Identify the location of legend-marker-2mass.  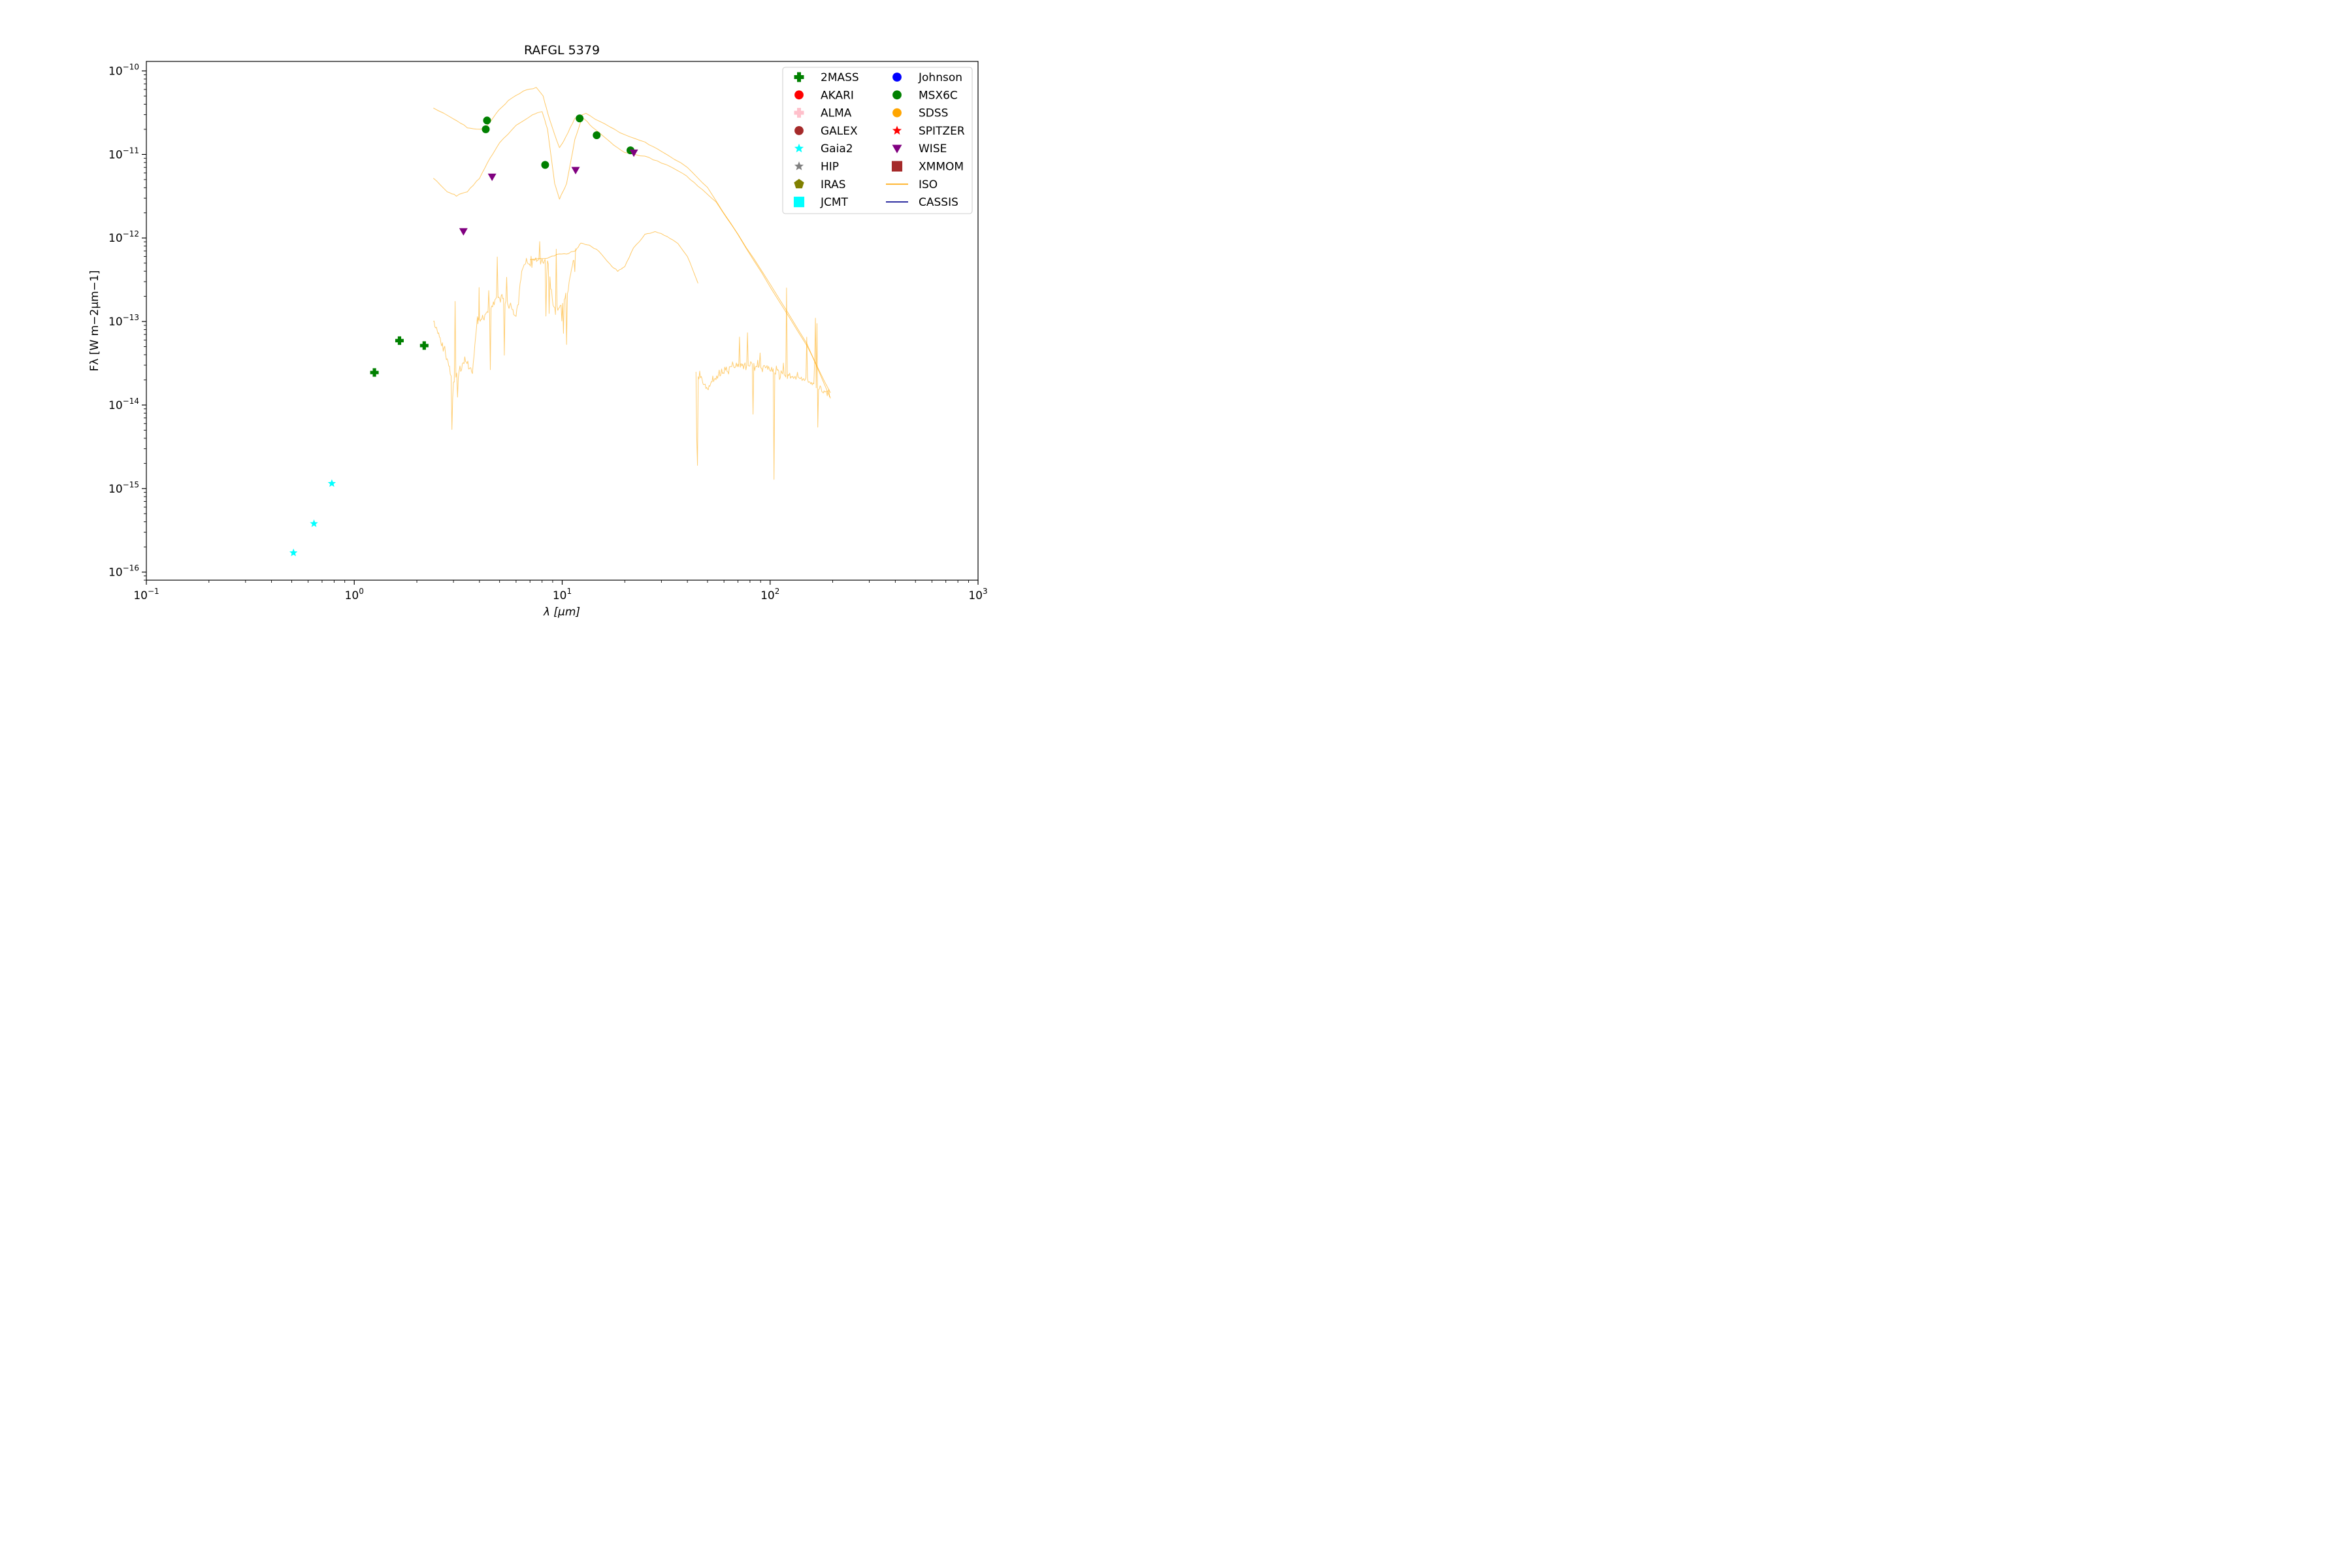
(799, 77).